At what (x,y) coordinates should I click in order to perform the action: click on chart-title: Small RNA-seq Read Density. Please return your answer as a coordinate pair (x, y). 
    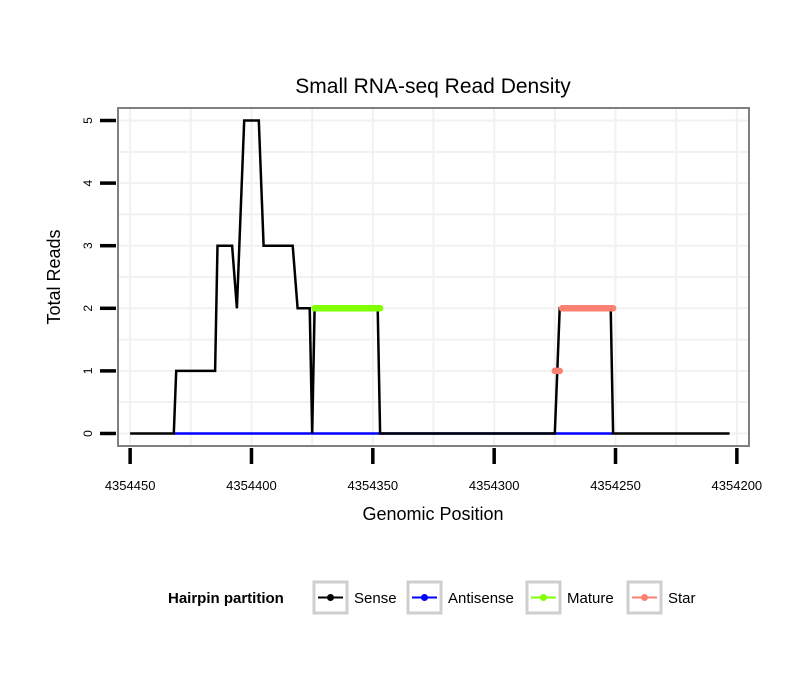
    Looking at the image, I should click on (433, 86).